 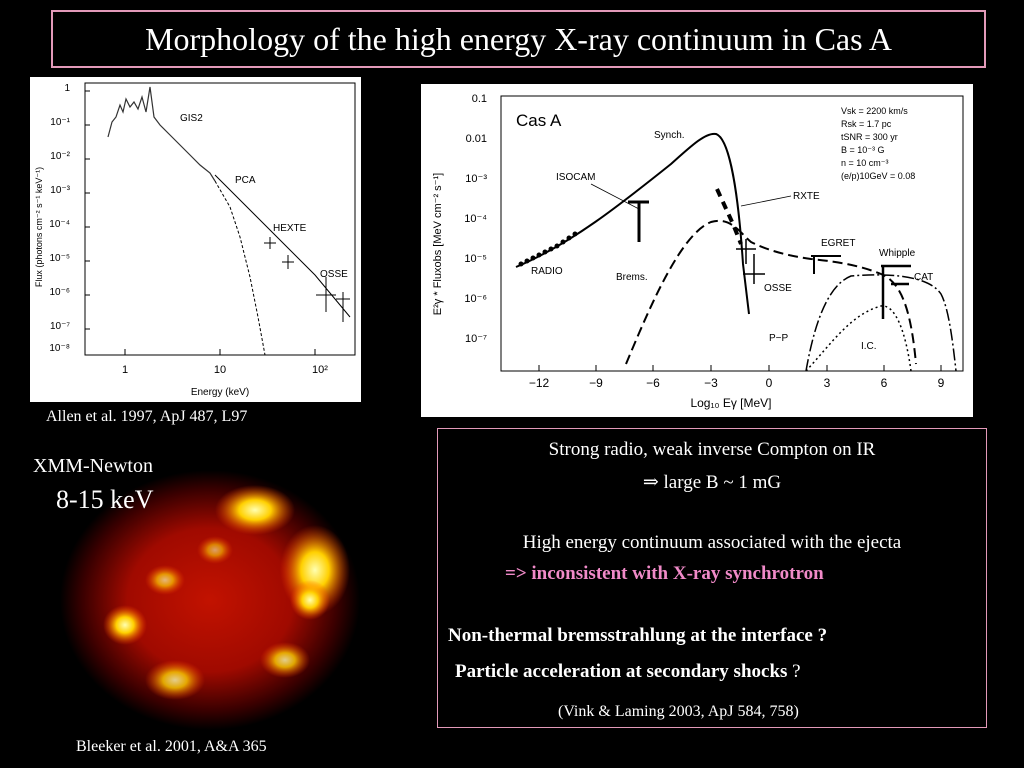 What do you see at coordinates (866, 124) in the screenshot?
I see `param: Rsk = 1.7 pc` at bounding box center [866, 124].